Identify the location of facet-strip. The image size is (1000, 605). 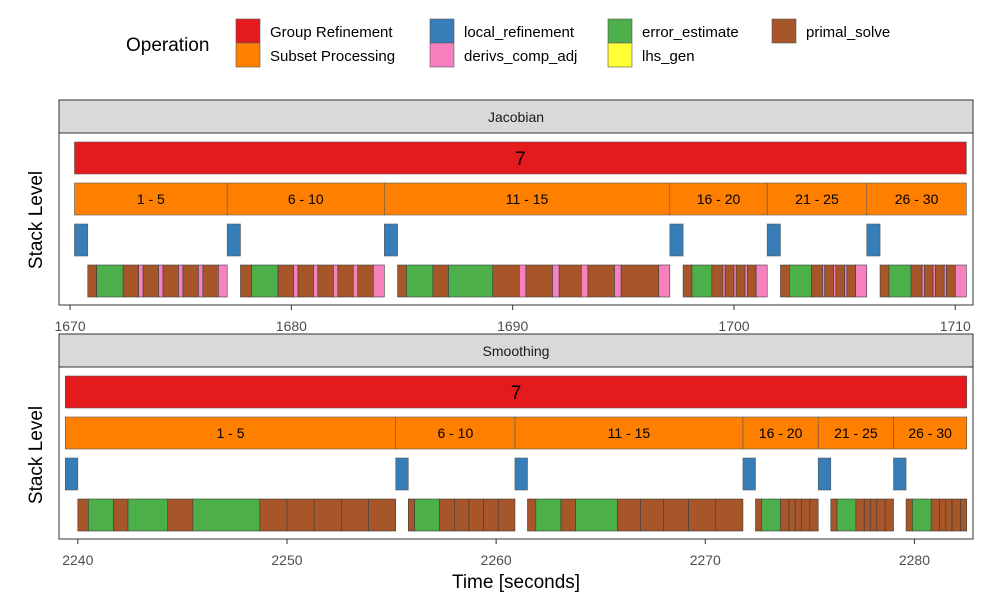
(516, 116).